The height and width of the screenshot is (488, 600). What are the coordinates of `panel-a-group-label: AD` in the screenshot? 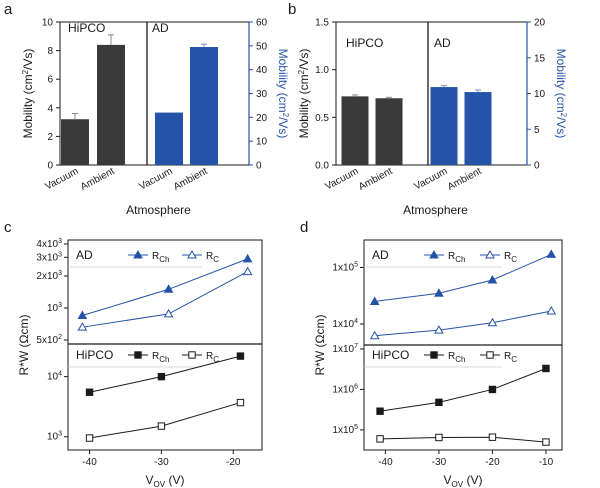 It's located at (160, 28).